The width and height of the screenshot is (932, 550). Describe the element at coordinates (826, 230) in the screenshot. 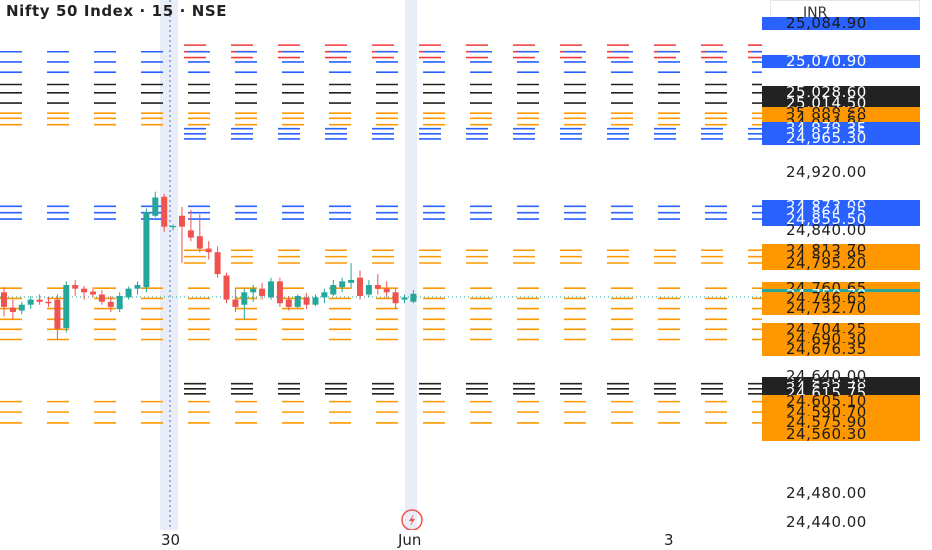

I see `axis-tick-label: 24,840.00` at that location.